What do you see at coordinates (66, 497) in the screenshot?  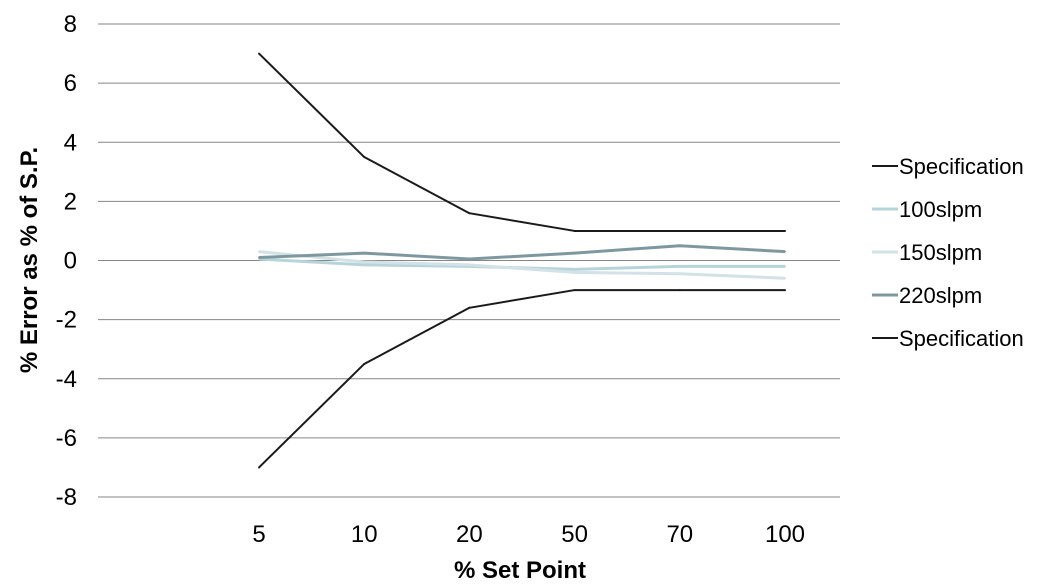 I see `y-tick-label: -8` at bounding box center [66, 497].